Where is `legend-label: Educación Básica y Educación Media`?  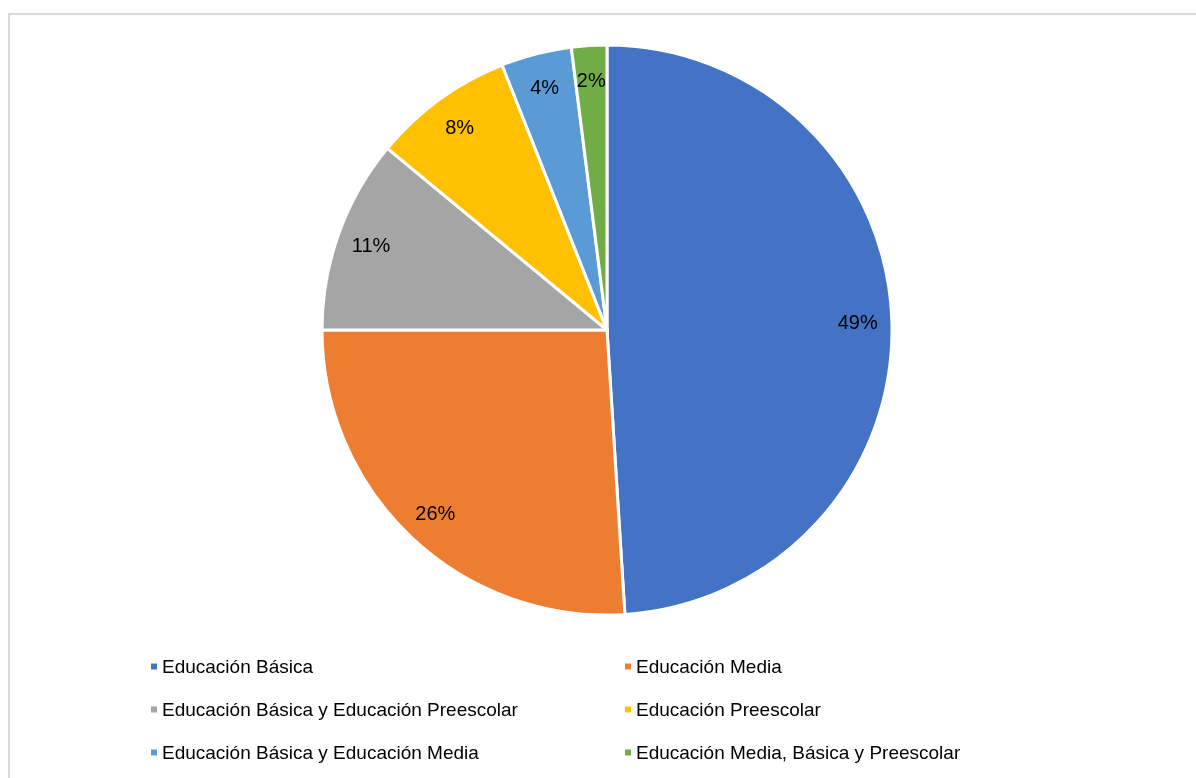
legend-label: Educación Básica y Educación Media is located at coordinates (321, 752).